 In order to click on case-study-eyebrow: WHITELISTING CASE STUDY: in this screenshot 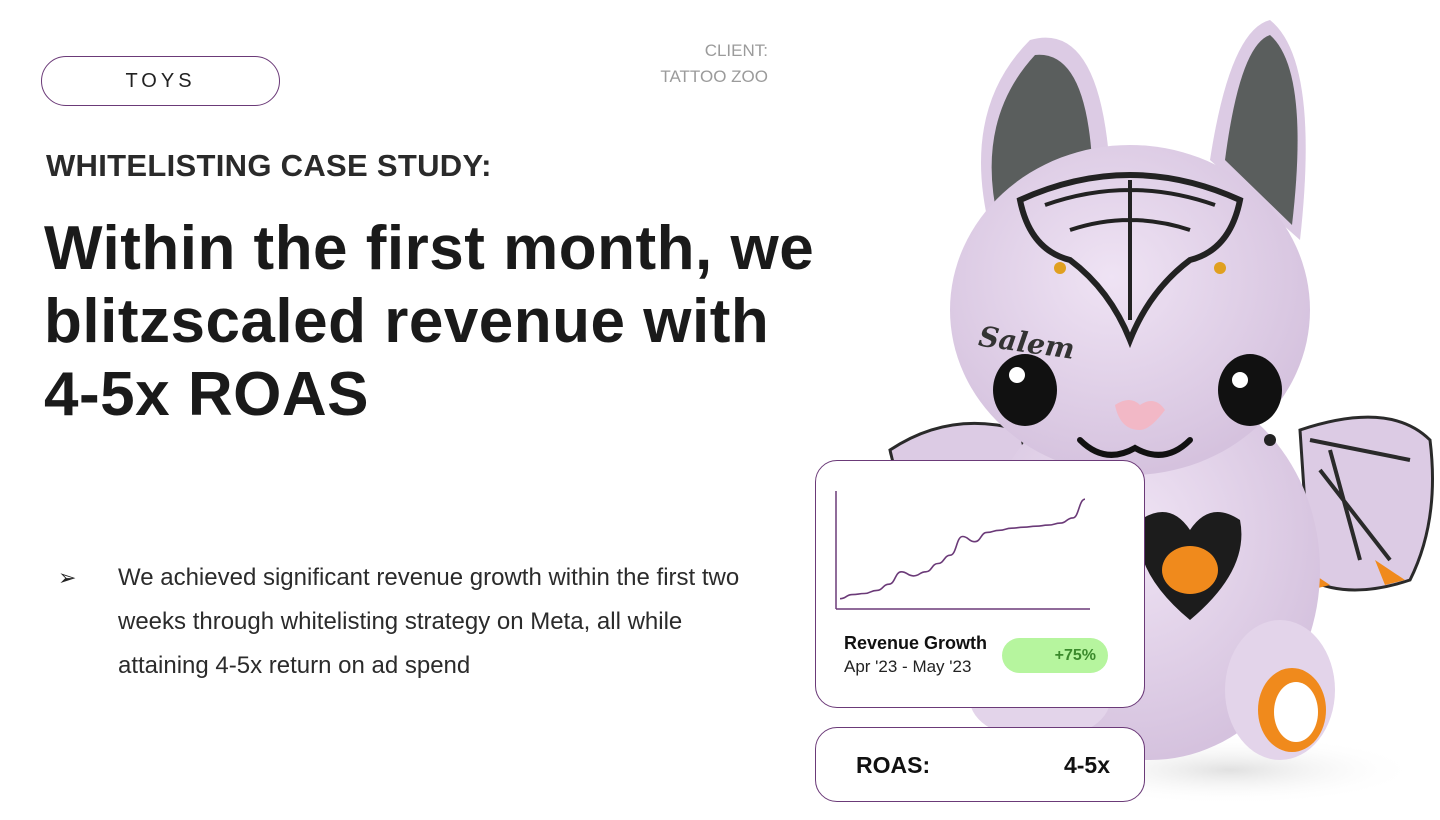, I will do `click(269, 165)`.